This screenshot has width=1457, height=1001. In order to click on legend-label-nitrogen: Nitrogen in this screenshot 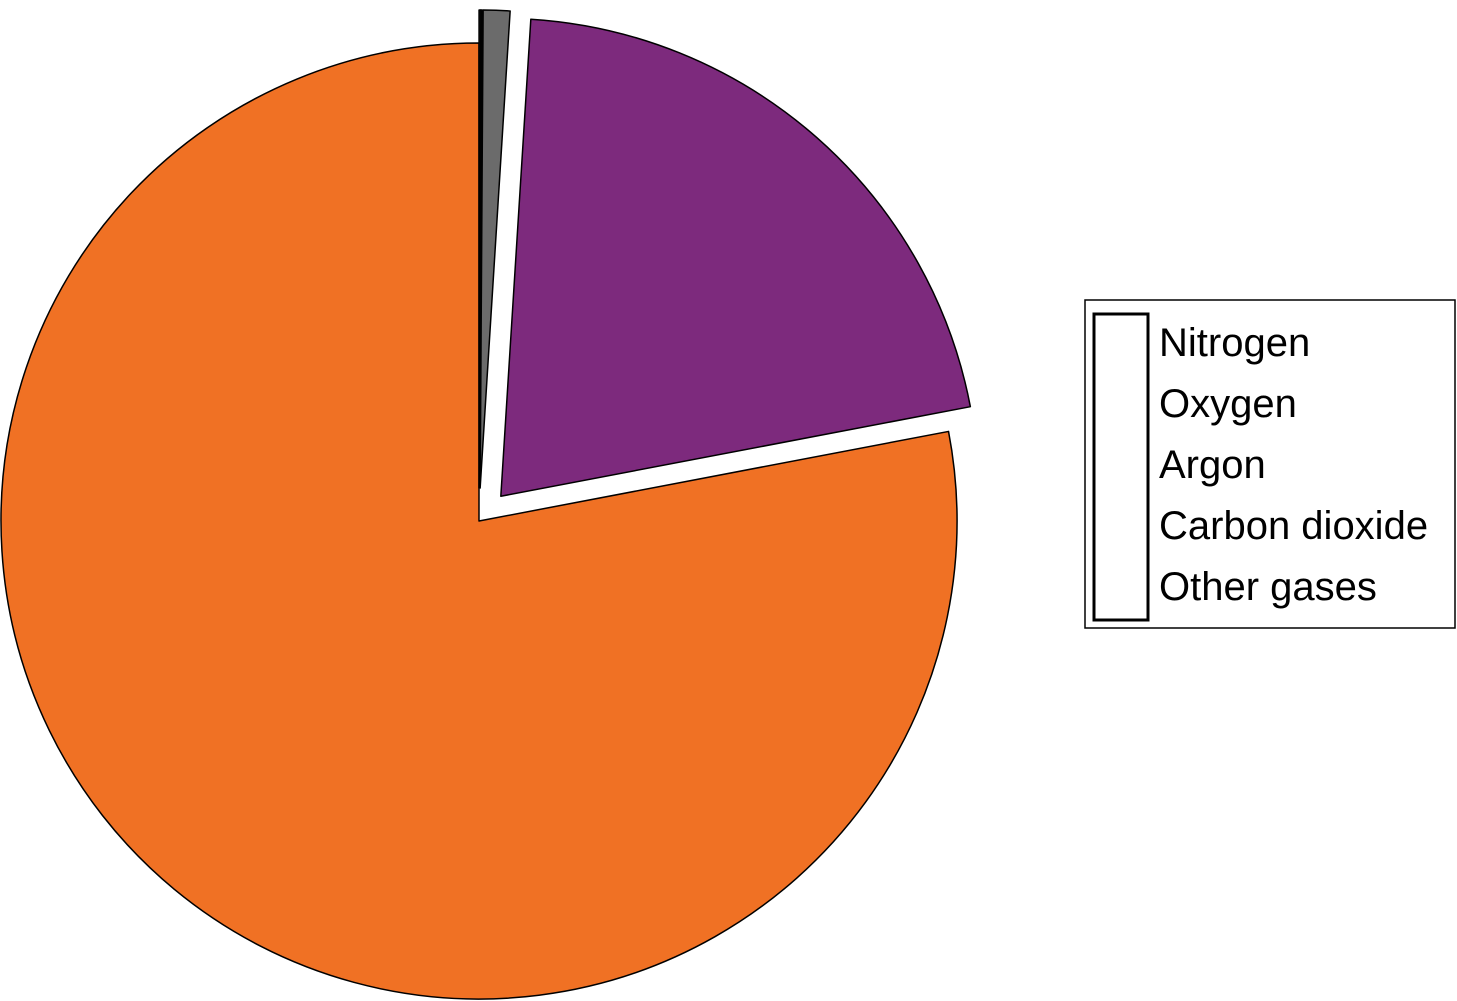, I will do `click(1234, 343)`.